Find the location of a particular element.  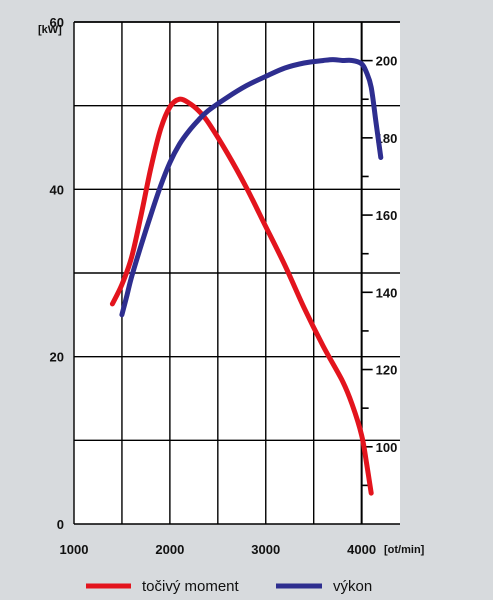

y-left-tick-label: 60 is located at coordinates (57, 22).